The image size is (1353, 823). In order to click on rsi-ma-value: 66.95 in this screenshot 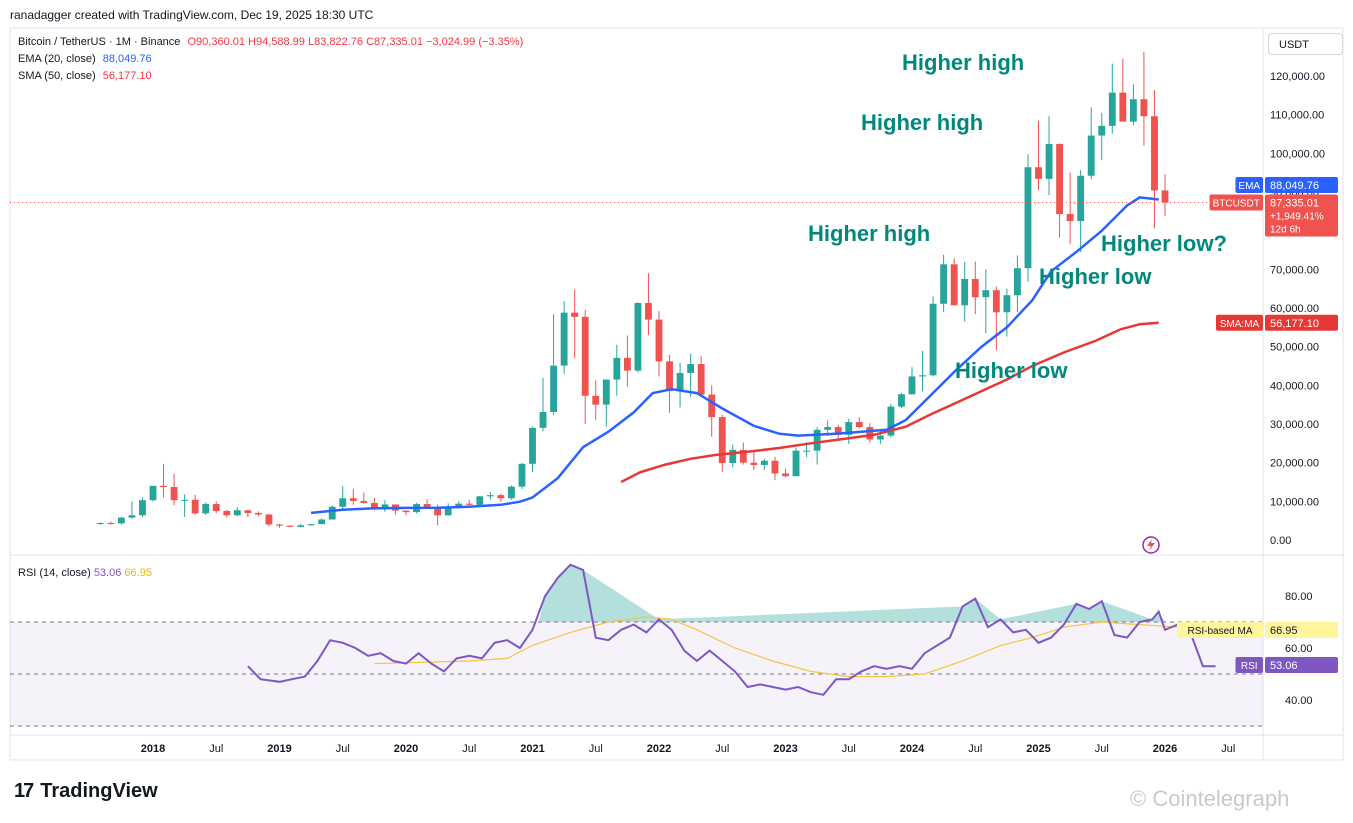, I will do `click(138, 573)`.